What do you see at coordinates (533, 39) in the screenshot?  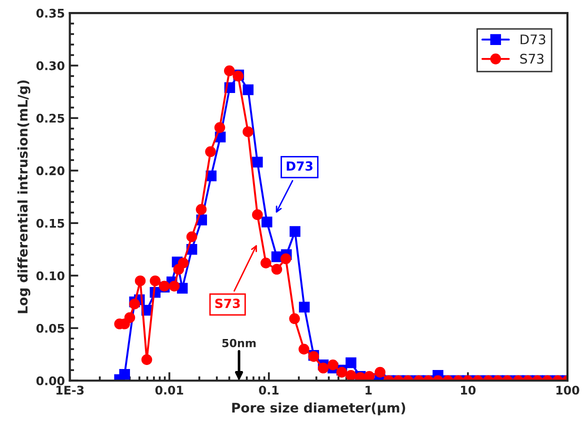 I see `legend-label: D73` at bounding box center [533, 39].